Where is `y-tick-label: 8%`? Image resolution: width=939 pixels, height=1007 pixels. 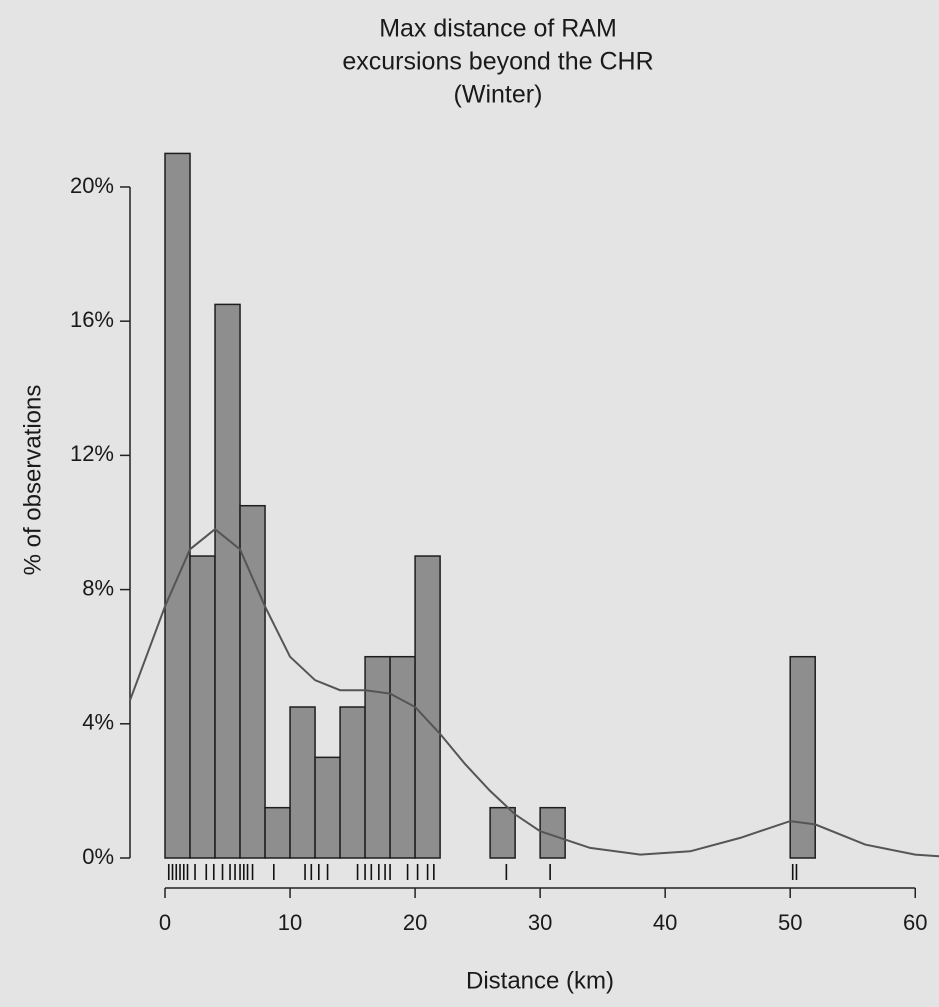 y-tick-label: 8% is located at coordinates (98, 587).